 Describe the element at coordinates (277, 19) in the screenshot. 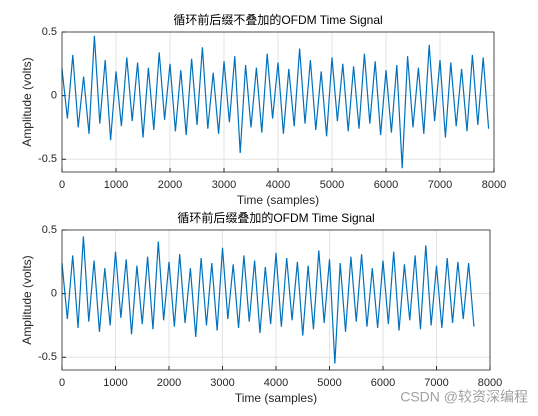

I see `chart-title: 循环前后缀不叠加的OFDM Time Signal` at that location.